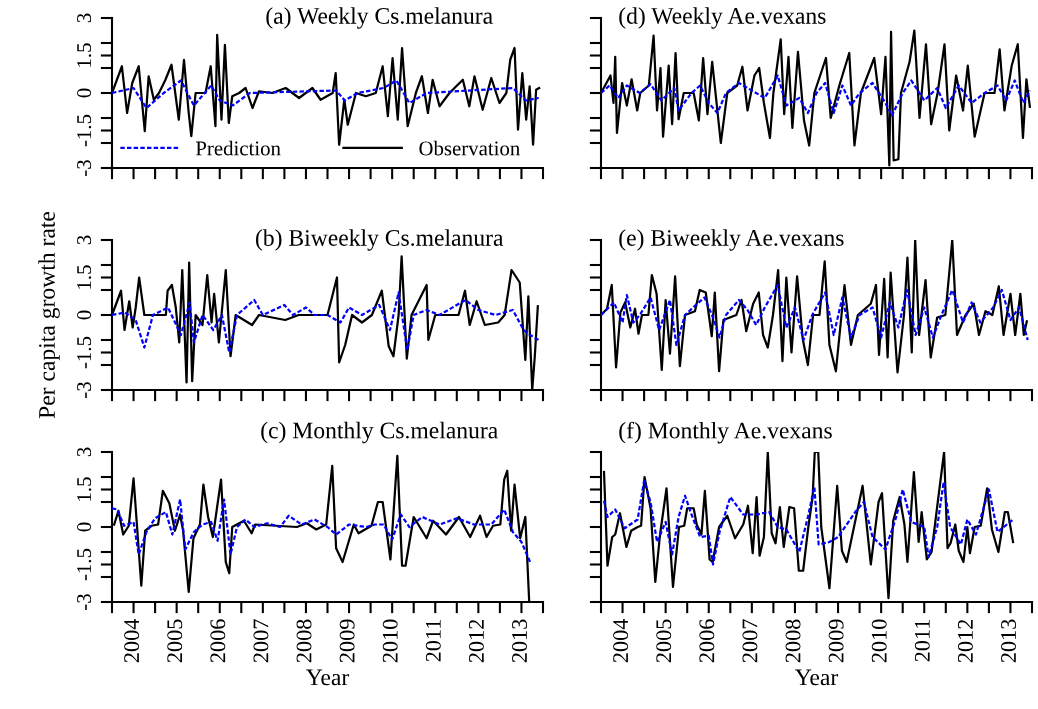 This screenshot has width=1038, height=709. Describe the element at coordinates (731, 240) in the screenshot. I see `chart-title: (e) Biweekly Ae.vexans` at that location.